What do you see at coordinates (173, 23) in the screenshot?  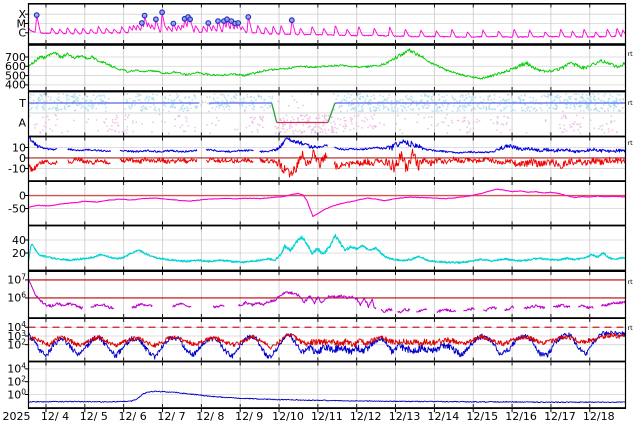 I see `flare-marker` at bounding box center [173, 23].